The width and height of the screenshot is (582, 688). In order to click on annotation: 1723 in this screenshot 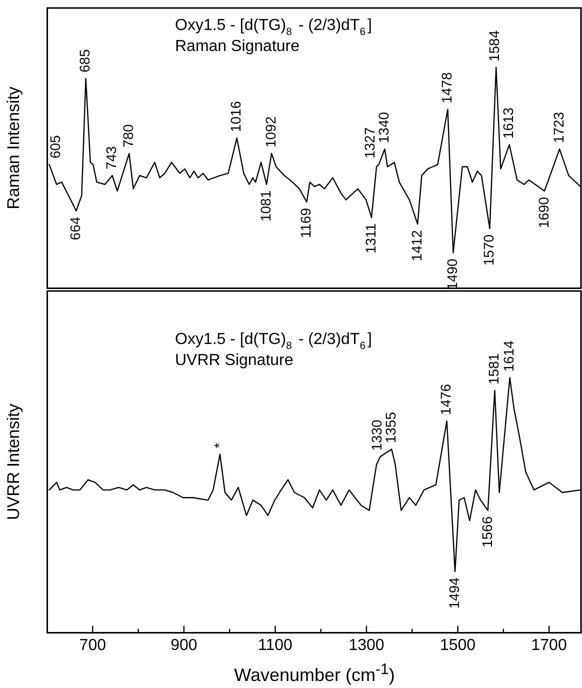, I will do `click(558, 128)`.